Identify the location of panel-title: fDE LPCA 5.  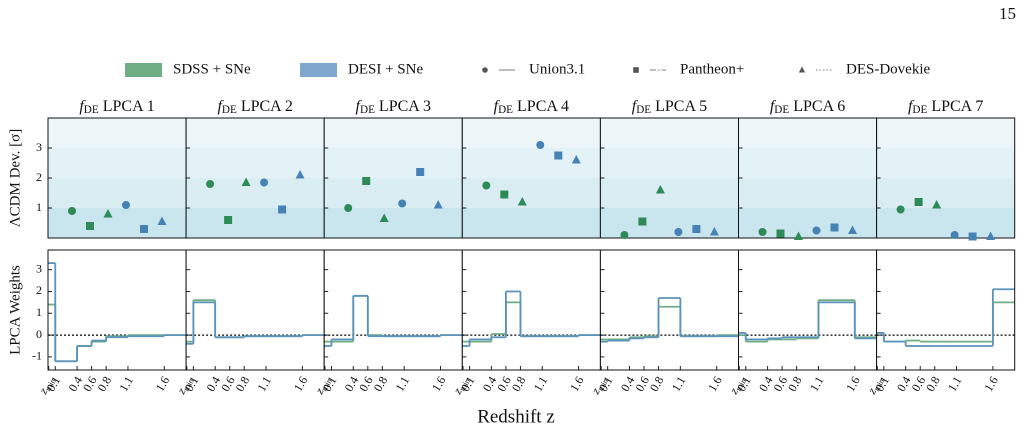
(669, 107).